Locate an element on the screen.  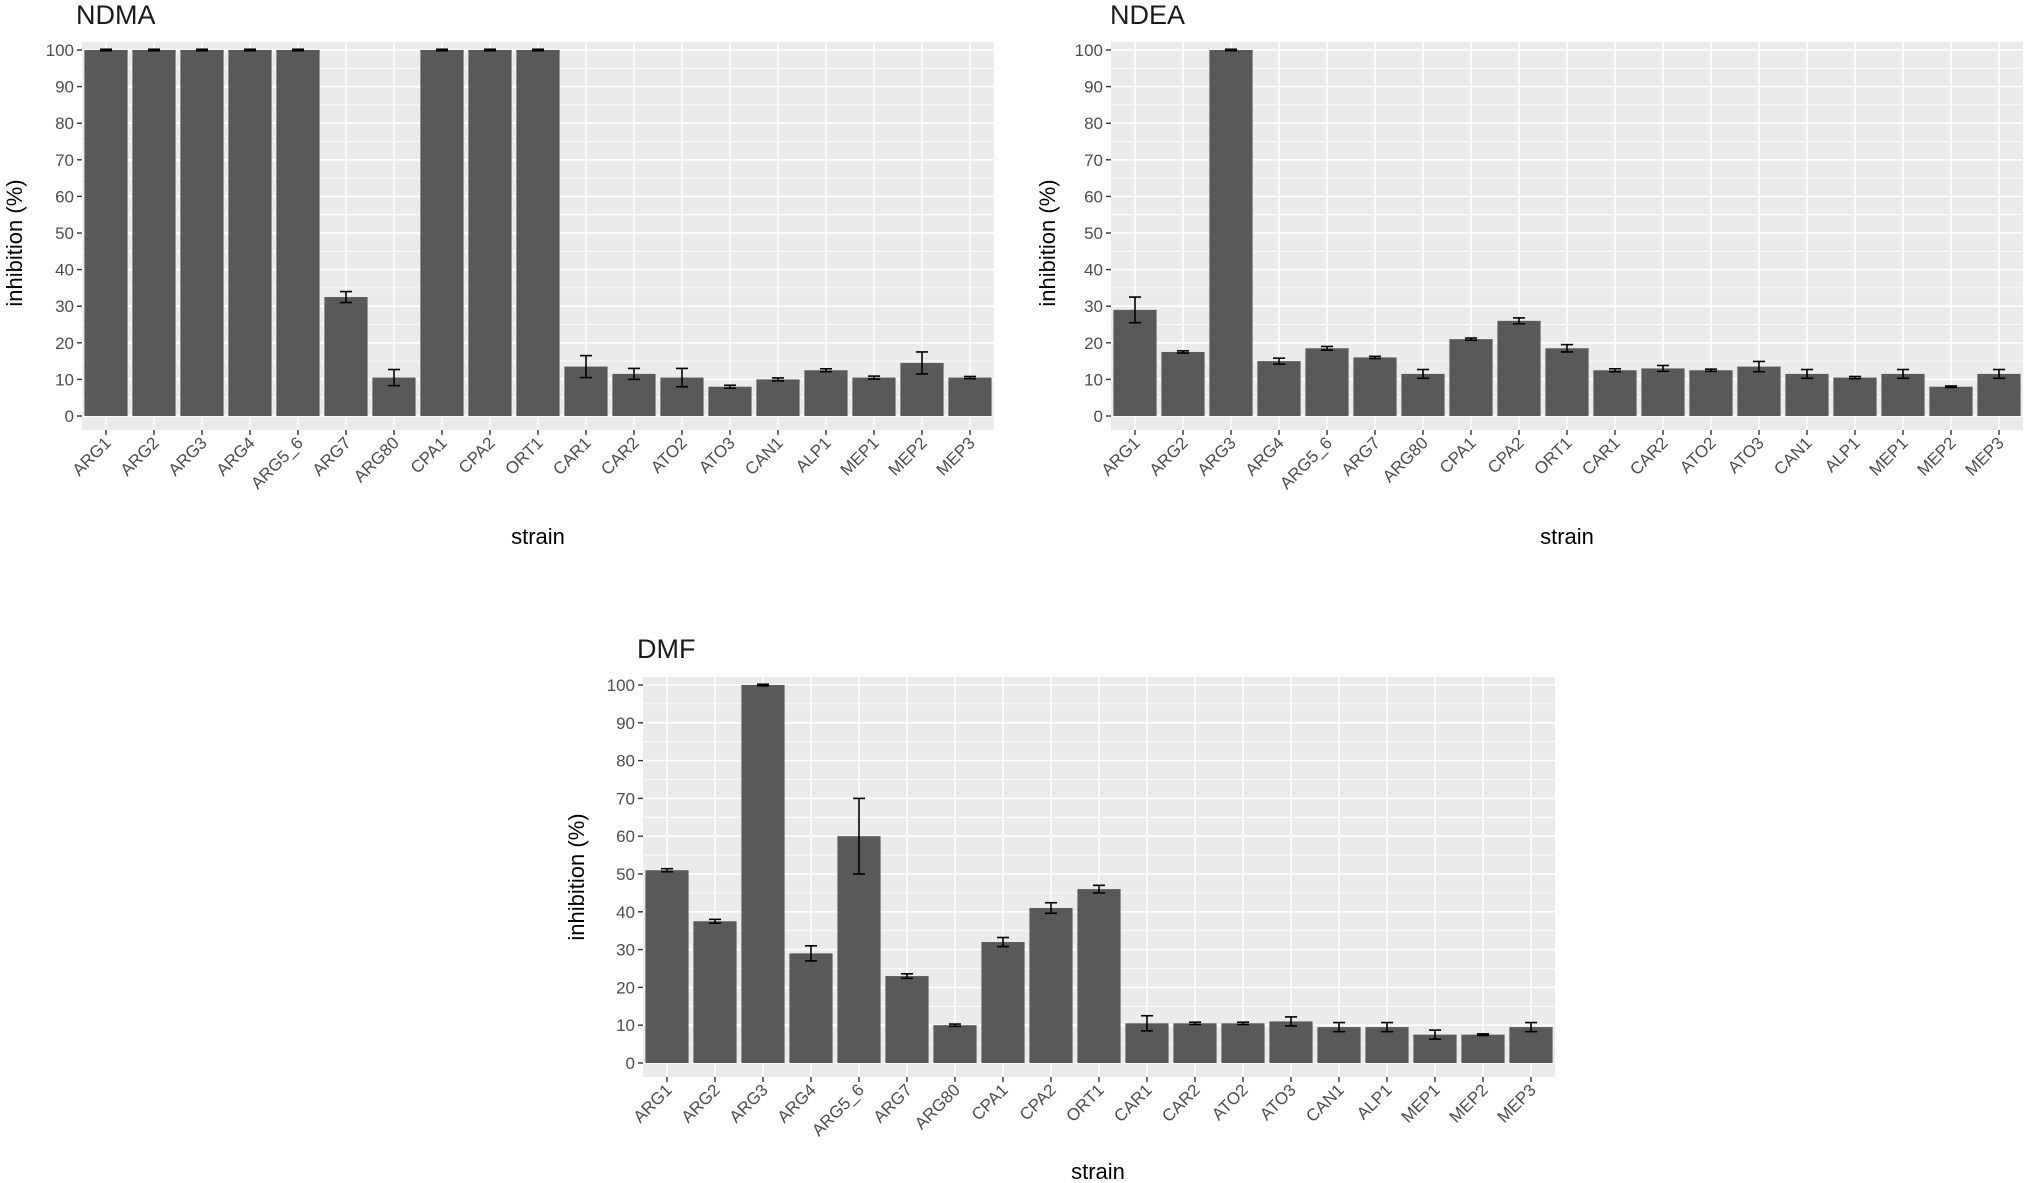
x-tick-label: CAN1 is located at coordinates (1325, 1103).